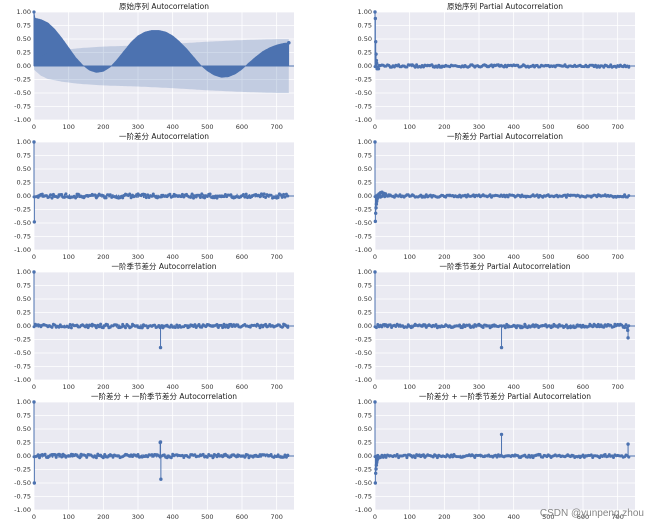  Describe the element at coordinates (163, 266) in the screenshot. I see `chart-title: 一阶季节差分 Autocorrelation` at that location.